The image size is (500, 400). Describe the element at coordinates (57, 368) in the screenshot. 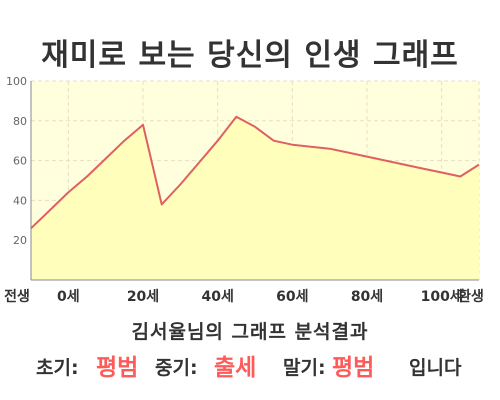

I see `early-label: 초기:` at that location.